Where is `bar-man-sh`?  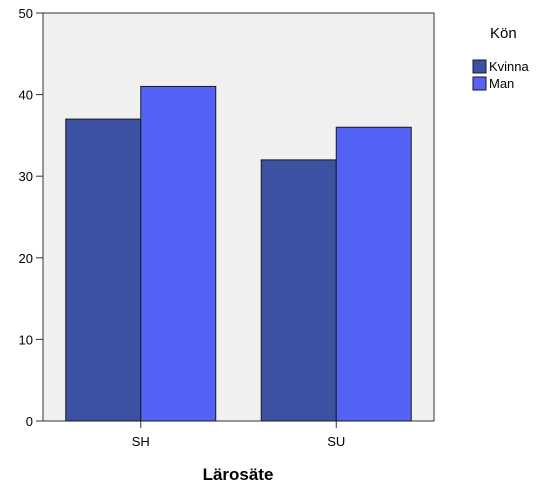
bar-man-sh is located at coordinates (178, 253).